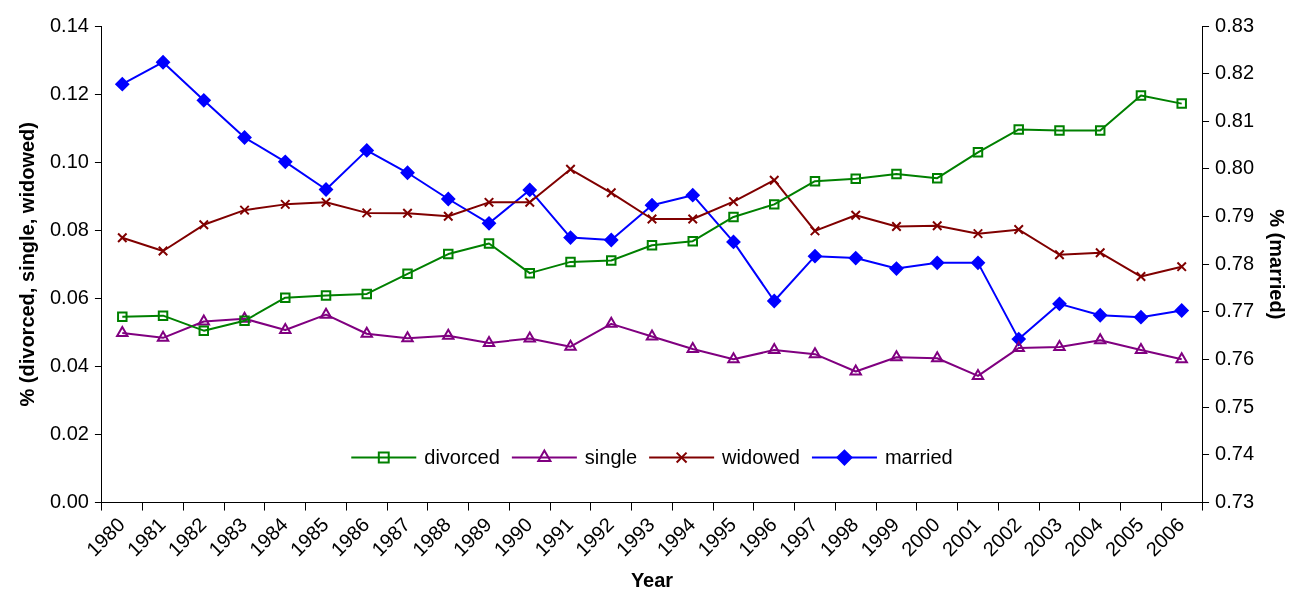  What do you see at coordinates (69, 92) in the screenshot?
I see `y-tick-label: 0.12` at bounding box center [69, 92].